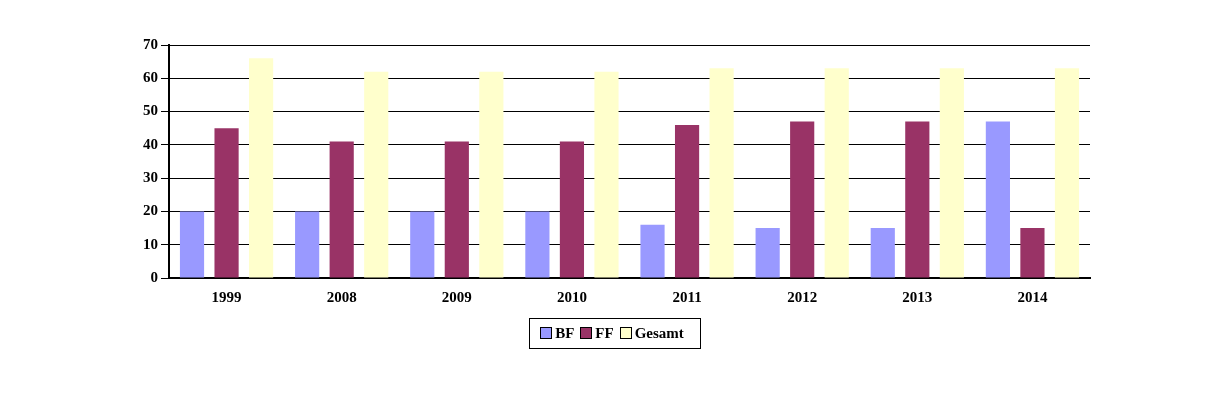  I want to click on x-tick-label: 2013, so click(917, 296).